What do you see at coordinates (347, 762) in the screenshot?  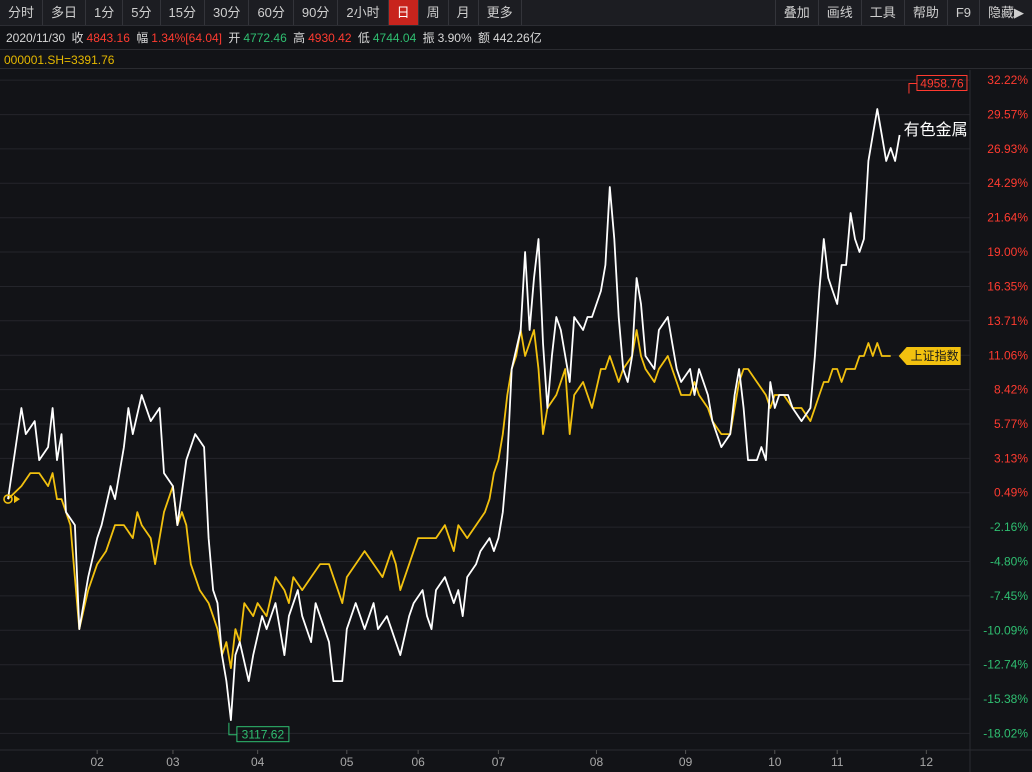 I see `x-tick-label-3: 05` at bounding box center [347, 762].